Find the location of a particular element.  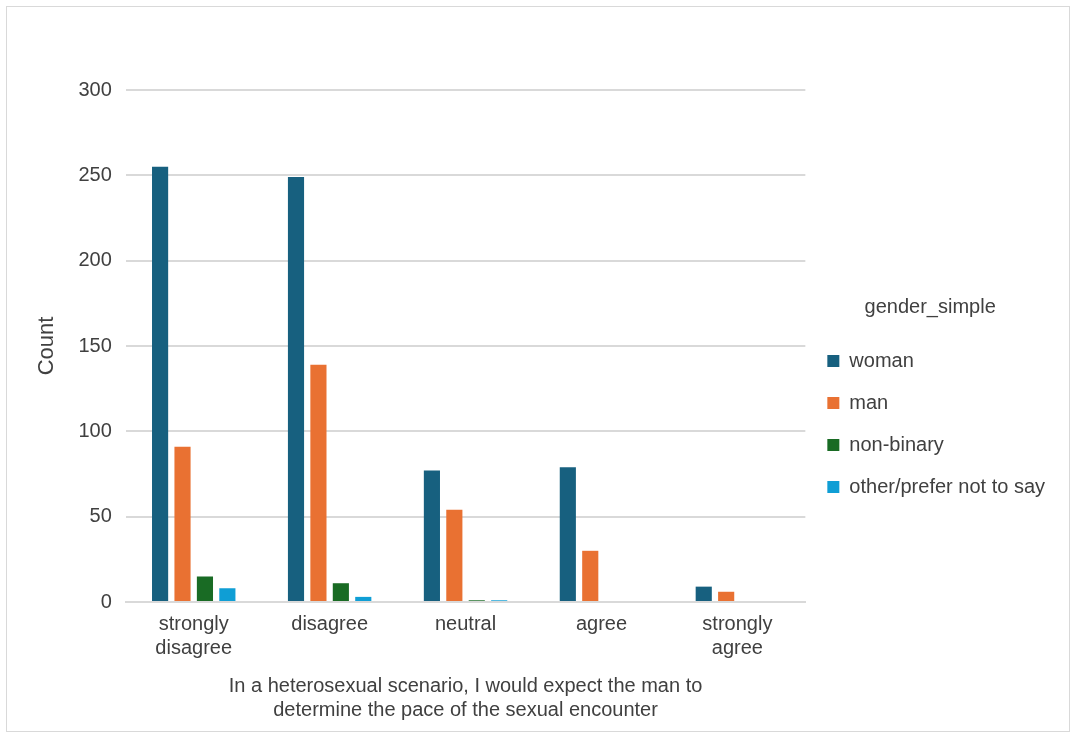

legend-label: non-binary is located at coordinates (896, 443).